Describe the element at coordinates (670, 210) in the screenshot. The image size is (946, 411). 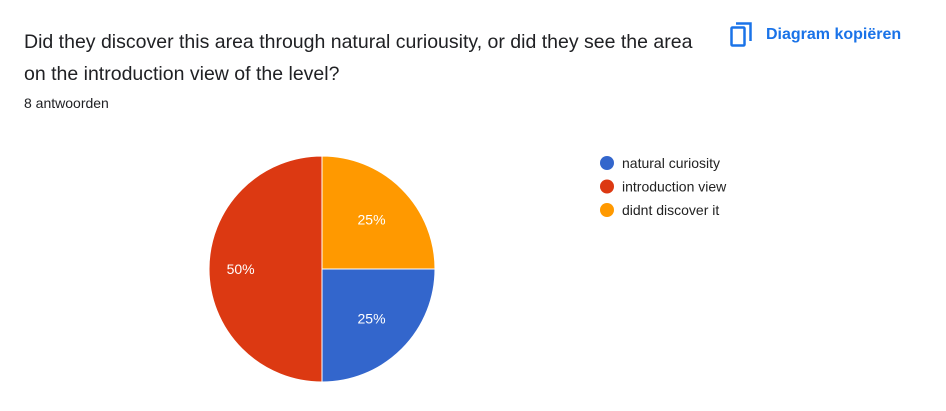
I see `legend-label-2: didnt discover it` at that location.